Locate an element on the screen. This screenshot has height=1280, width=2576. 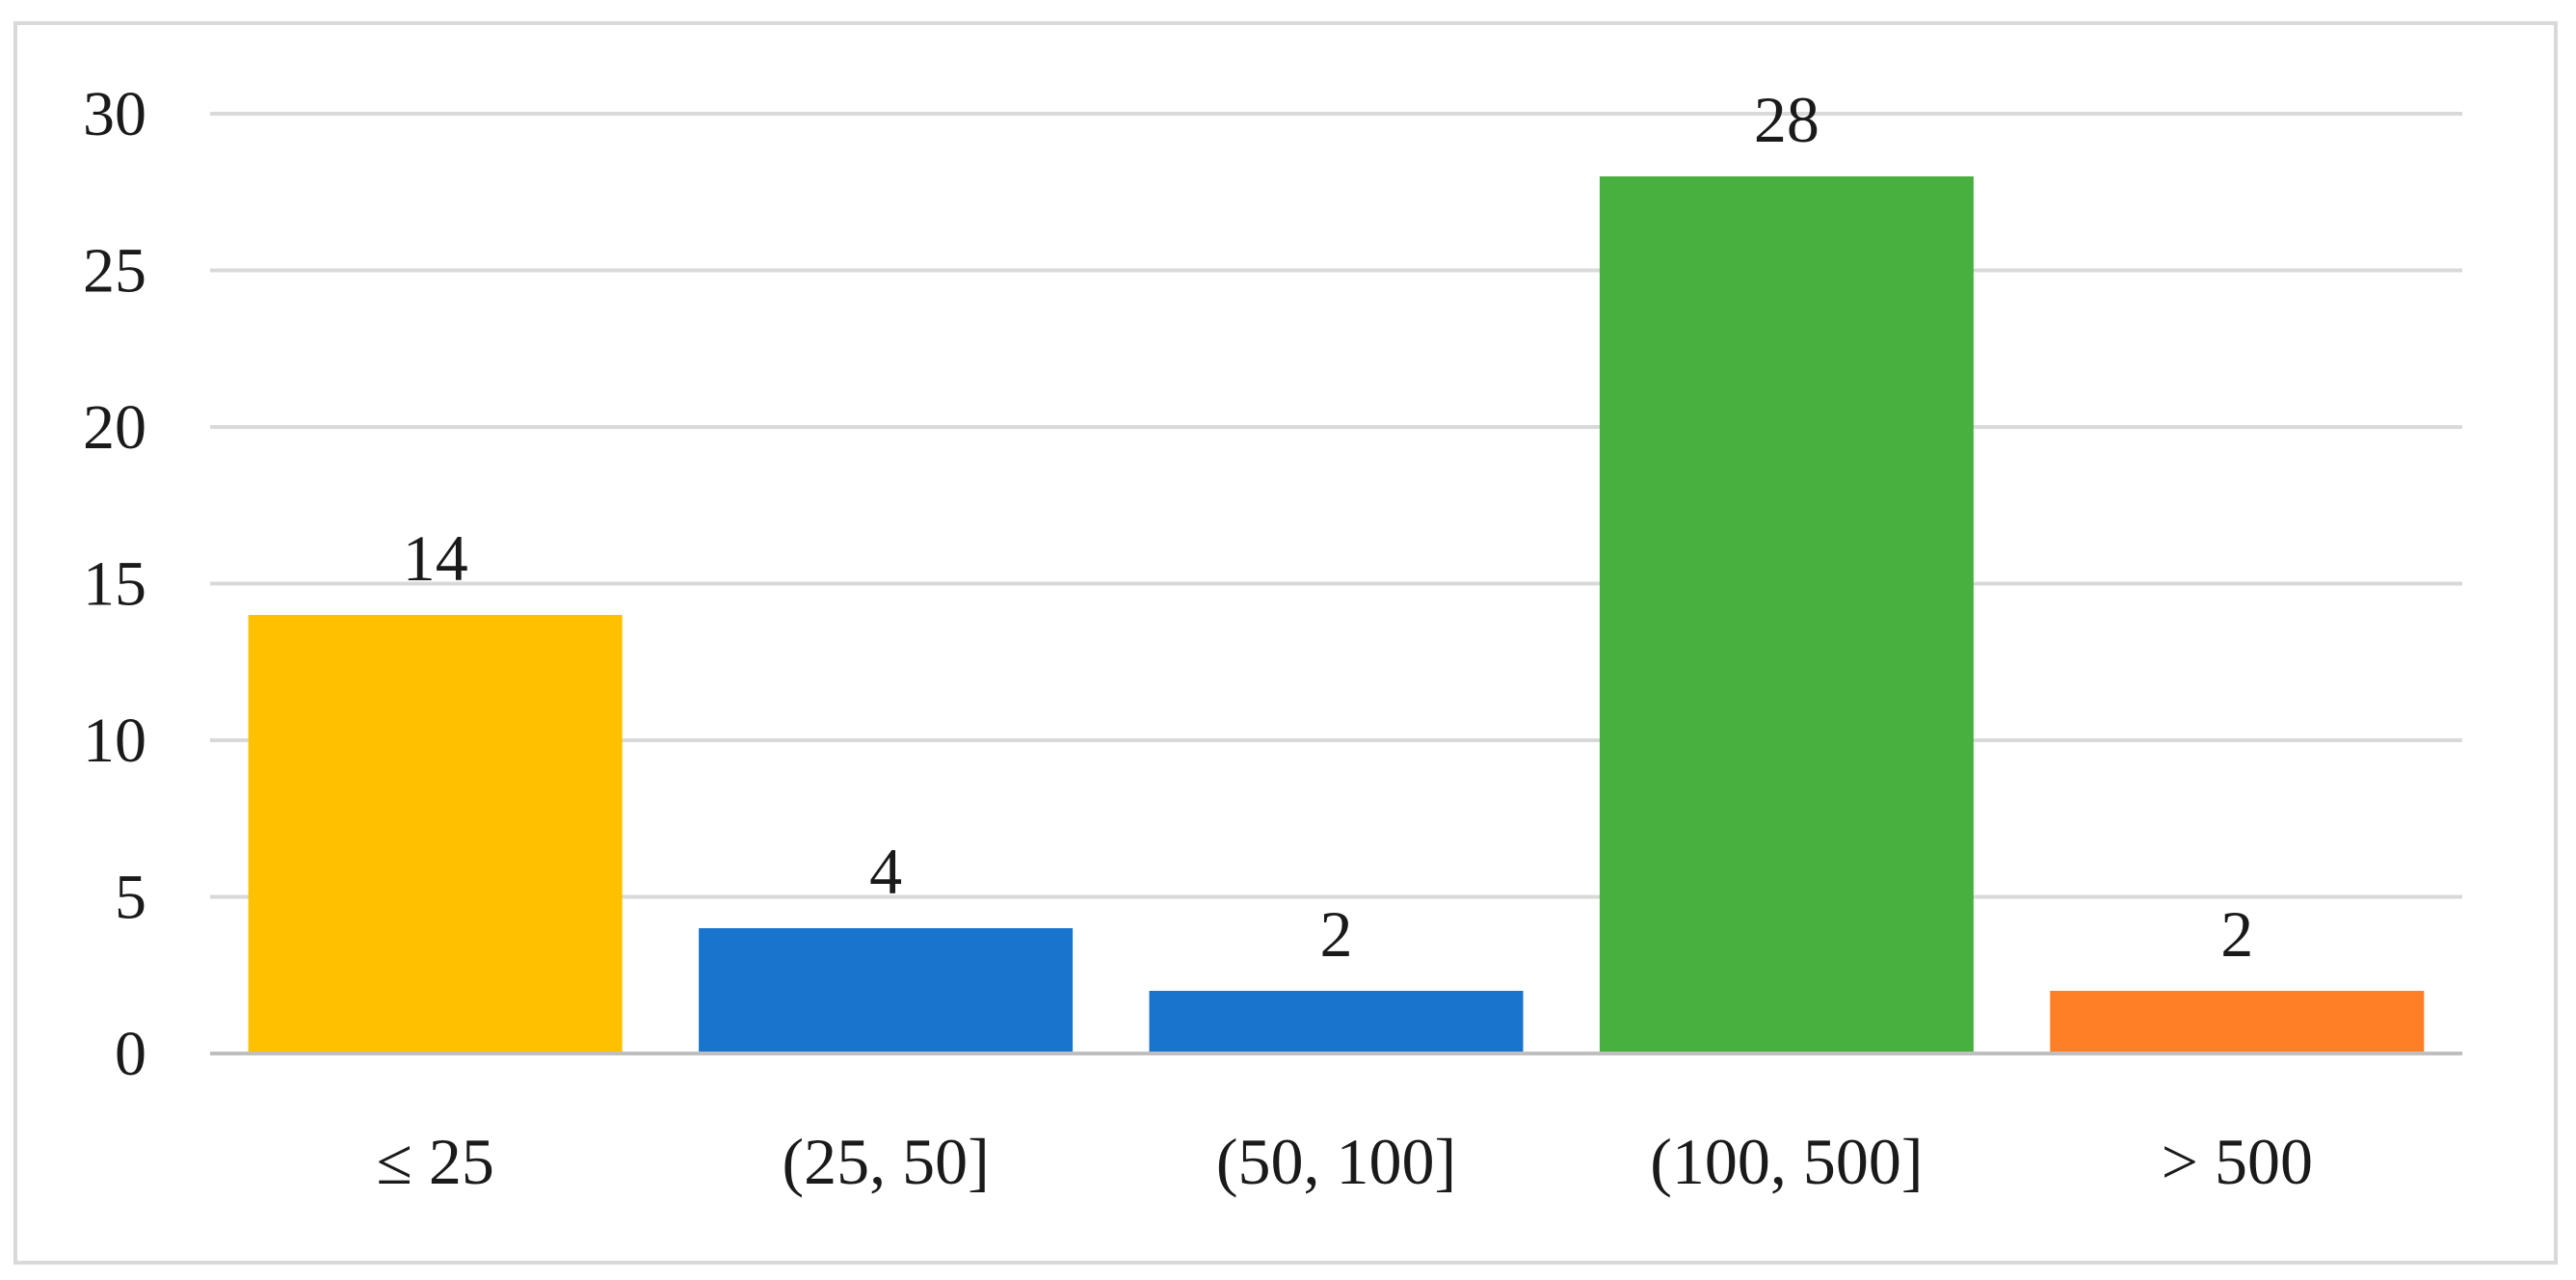
y-axis-tick-labels: 0 5 10 15 20 25 30 is located at coordinates (114, 584).